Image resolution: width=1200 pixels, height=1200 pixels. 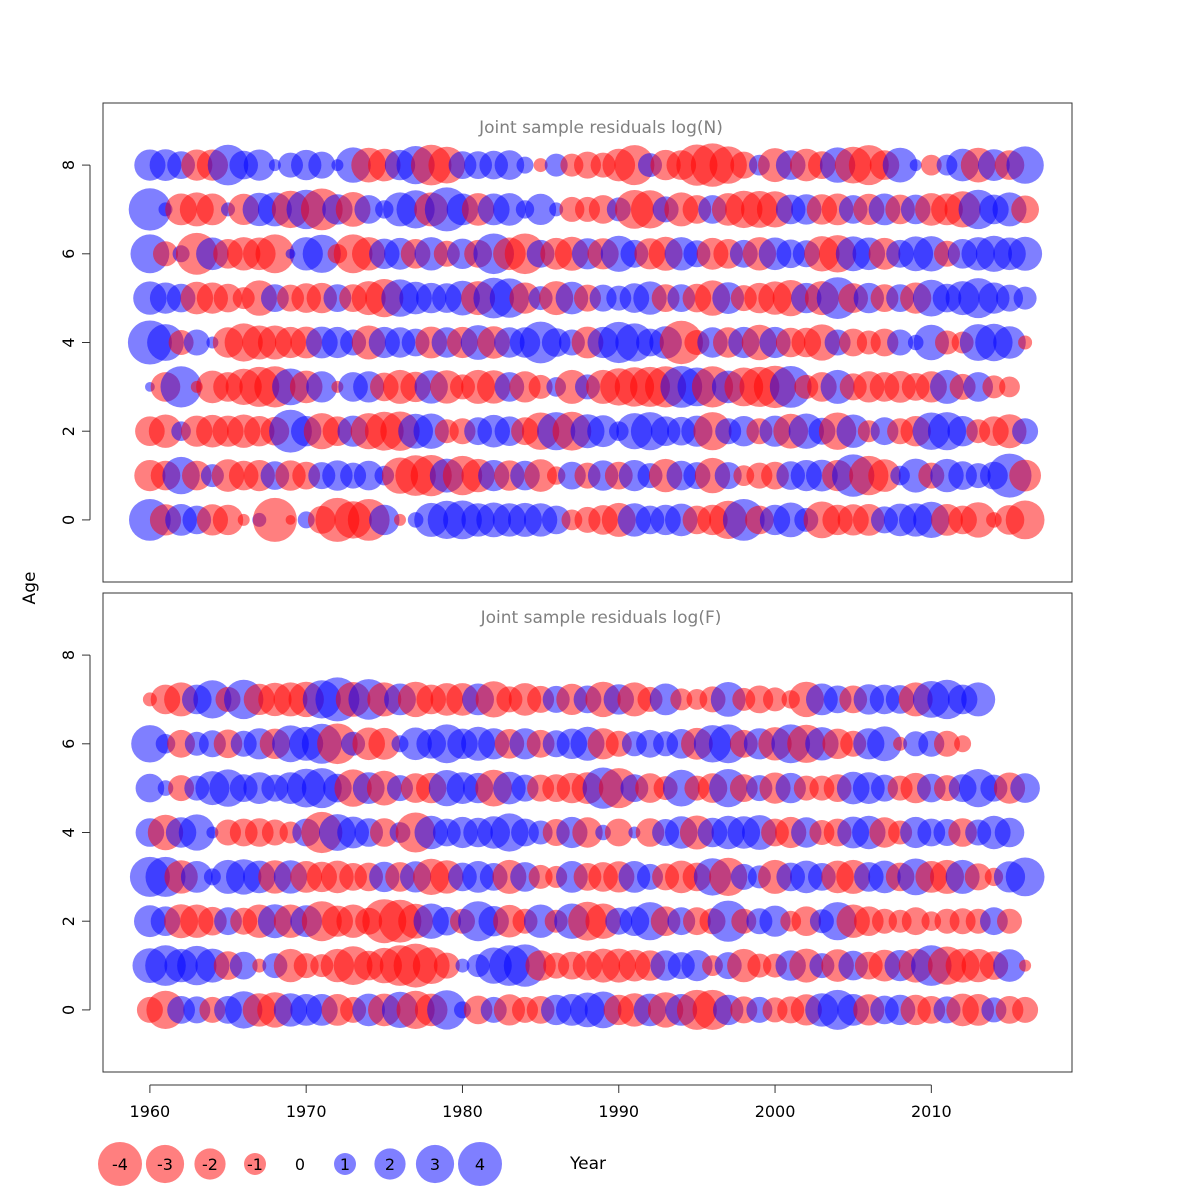 I want to click on x-axis: 1960 1970 1980 1990 2000 2010, so click(x=541, y=1102).